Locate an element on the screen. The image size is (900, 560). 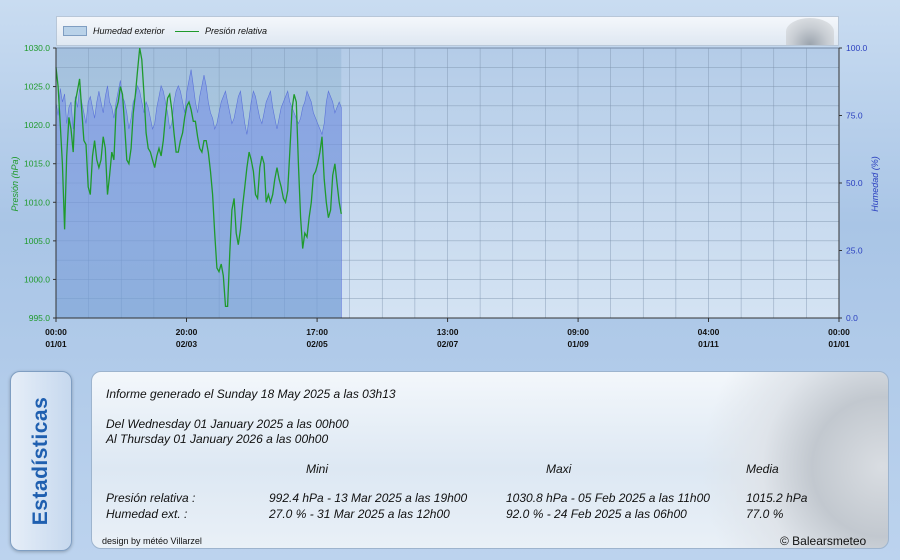
y-left-axis-label: Presión (hPa) is located at coordinates (15, 183).